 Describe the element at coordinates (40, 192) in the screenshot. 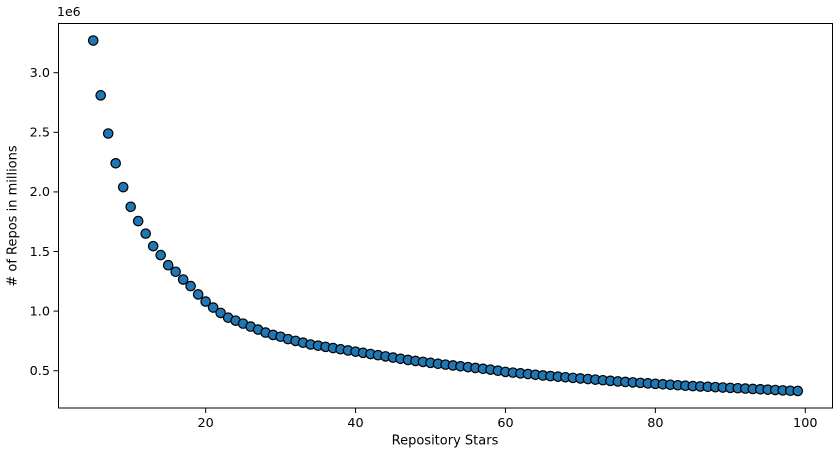

I see `y-tick-label: 2.0` at that location.